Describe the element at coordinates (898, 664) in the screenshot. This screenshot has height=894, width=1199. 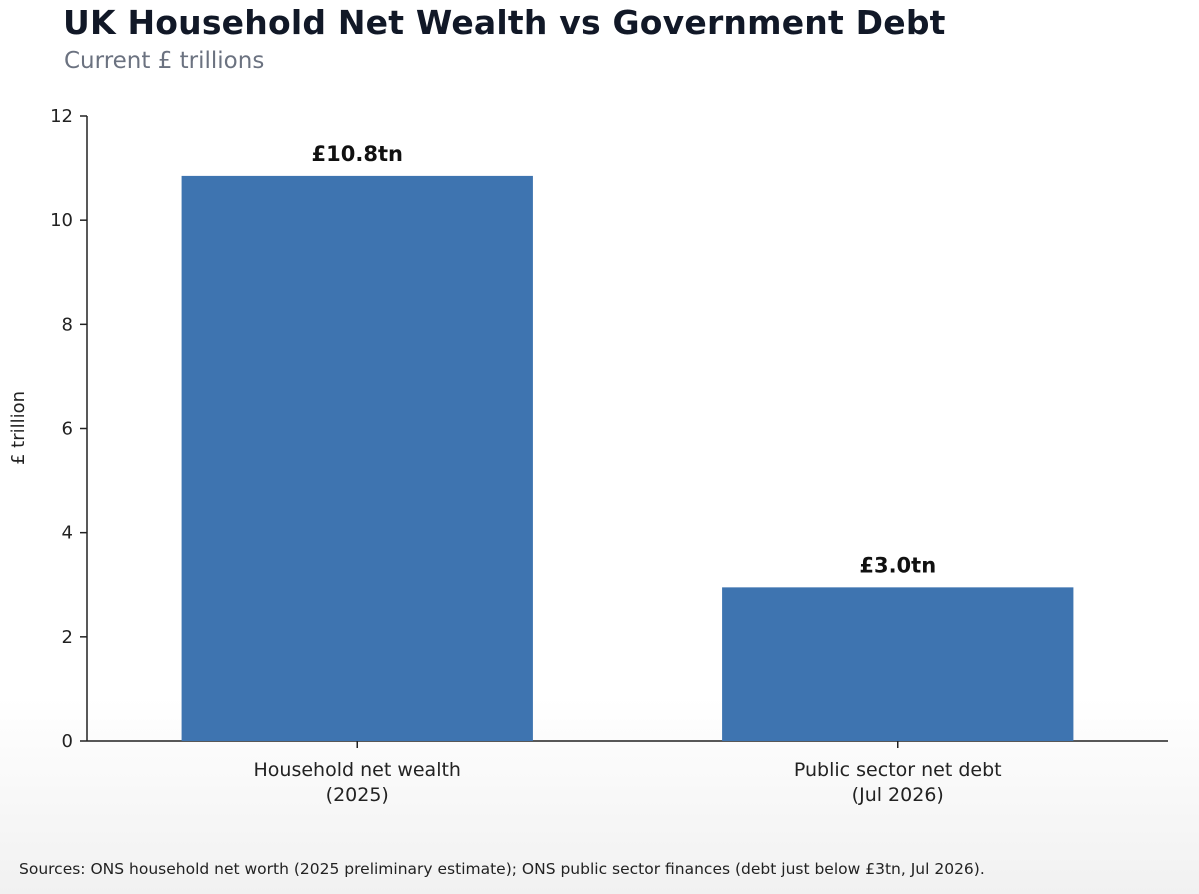
I see `bar` at that location.